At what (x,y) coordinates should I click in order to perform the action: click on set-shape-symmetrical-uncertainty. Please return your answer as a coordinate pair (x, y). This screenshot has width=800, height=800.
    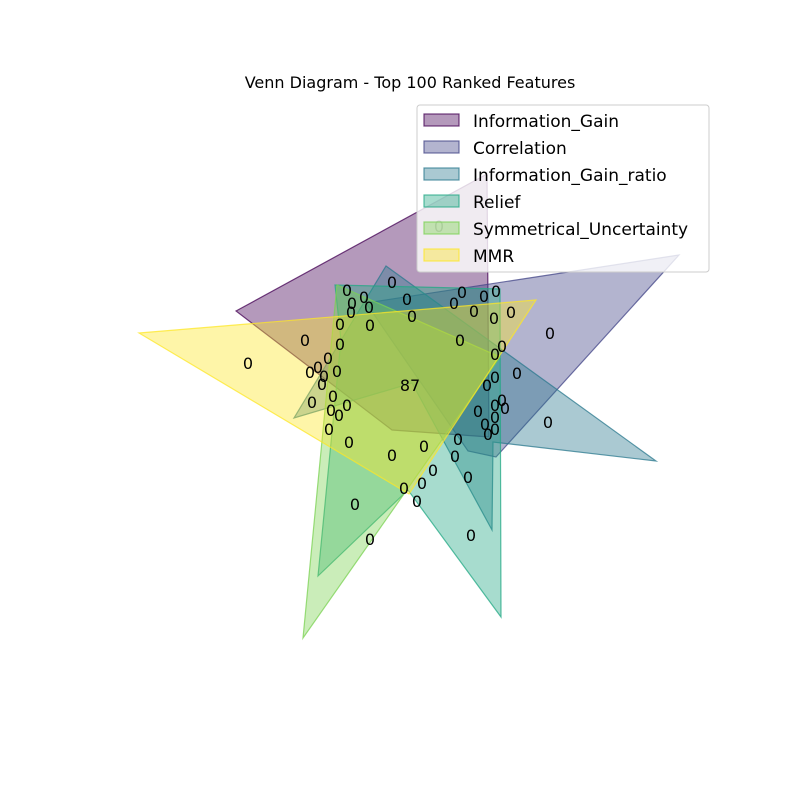
    Looking at the image, I should click on (401, 462).